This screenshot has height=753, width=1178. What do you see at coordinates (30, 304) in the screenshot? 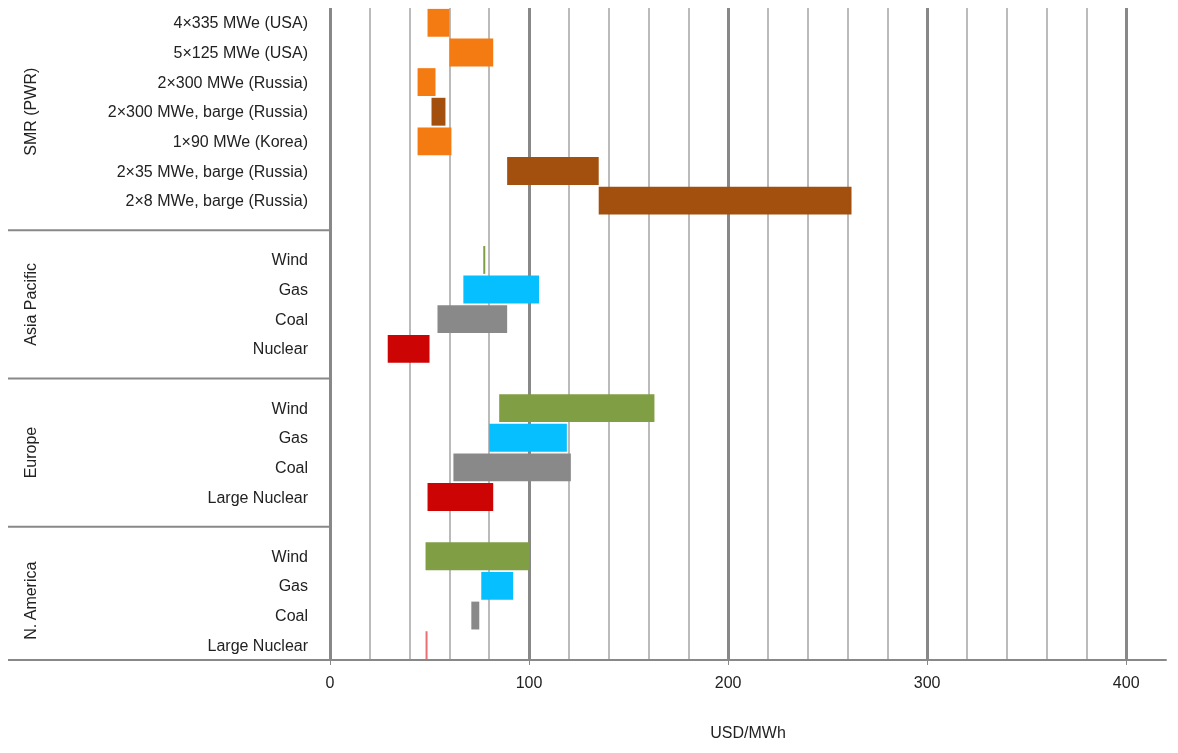
I see `text: Asia Pacific` at bounding box center [30, 304].